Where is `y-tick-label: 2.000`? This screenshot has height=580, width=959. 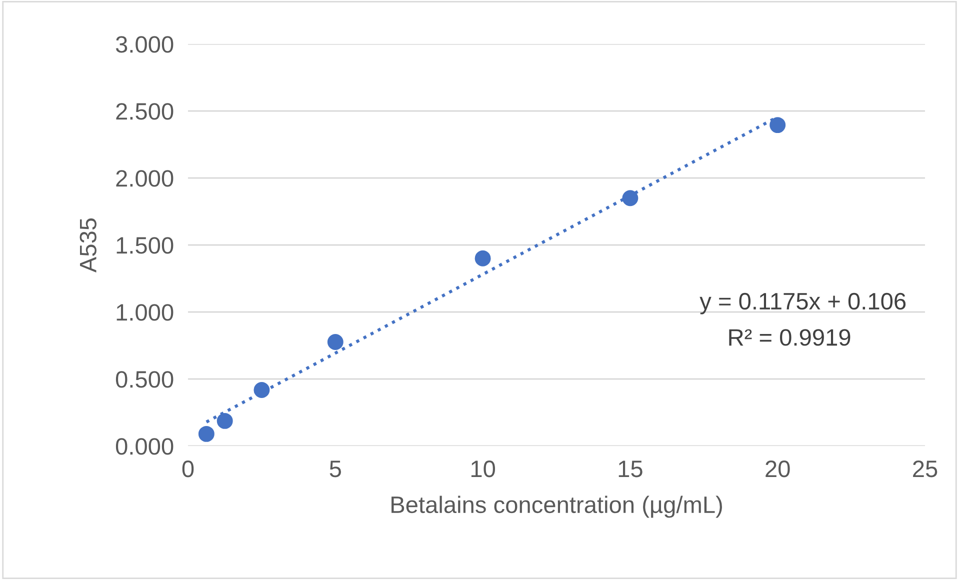 y-tick-label: 2.000 is located at coordinates (145, 178).